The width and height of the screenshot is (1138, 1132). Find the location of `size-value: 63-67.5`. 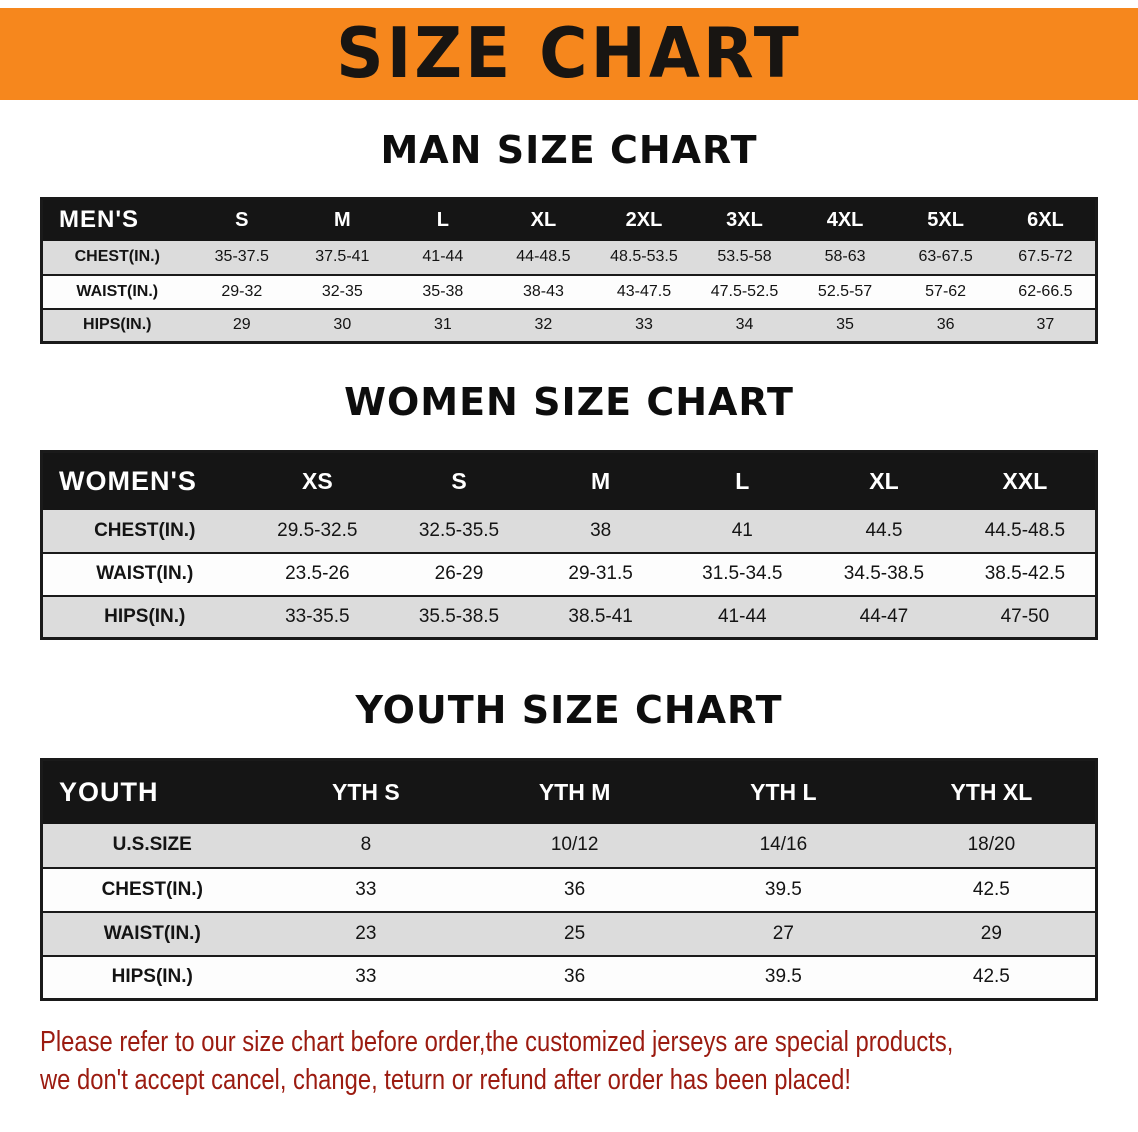

size-value: 63-67.5 is located at coordinates (945, 257).